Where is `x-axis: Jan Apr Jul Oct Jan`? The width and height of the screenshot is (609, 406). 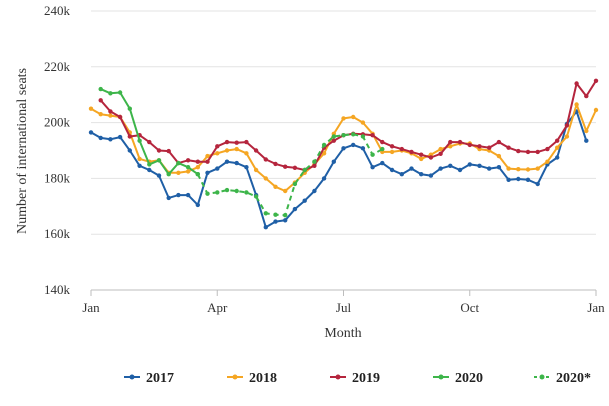 x-axis: Jan Apr Jul Oct Jan is located at coordinates (343, 302).